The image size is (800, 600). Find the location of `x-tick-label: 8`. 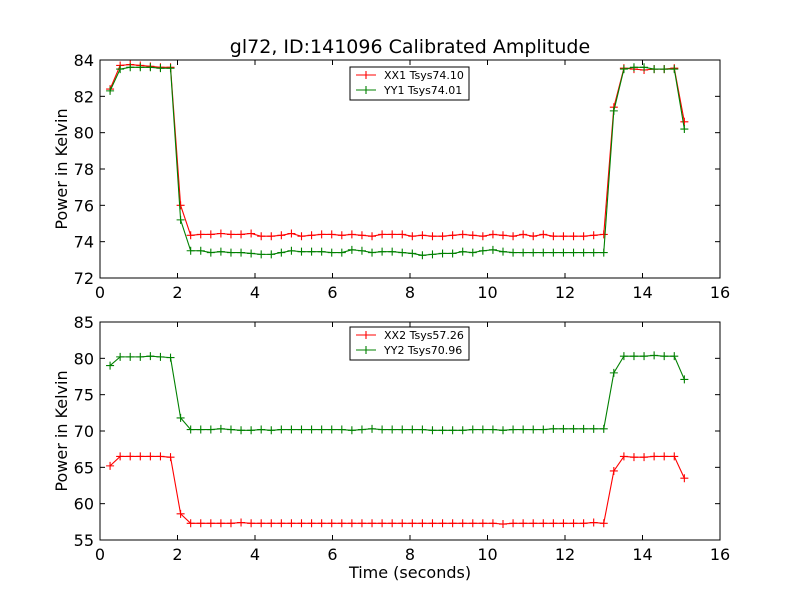

x-tick-label: 8 is located at coordinates (410, 554).